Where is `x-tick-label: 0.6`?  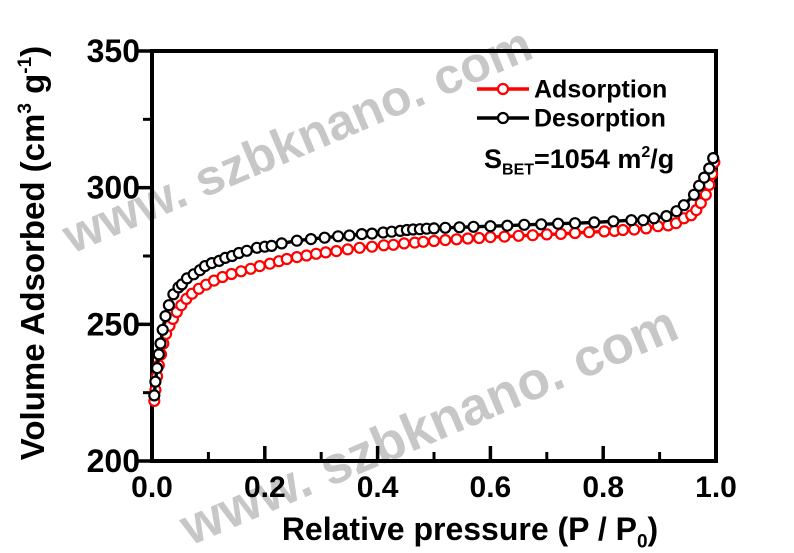 x-tick-label: 0.6 is located at coordinates (491, 487).